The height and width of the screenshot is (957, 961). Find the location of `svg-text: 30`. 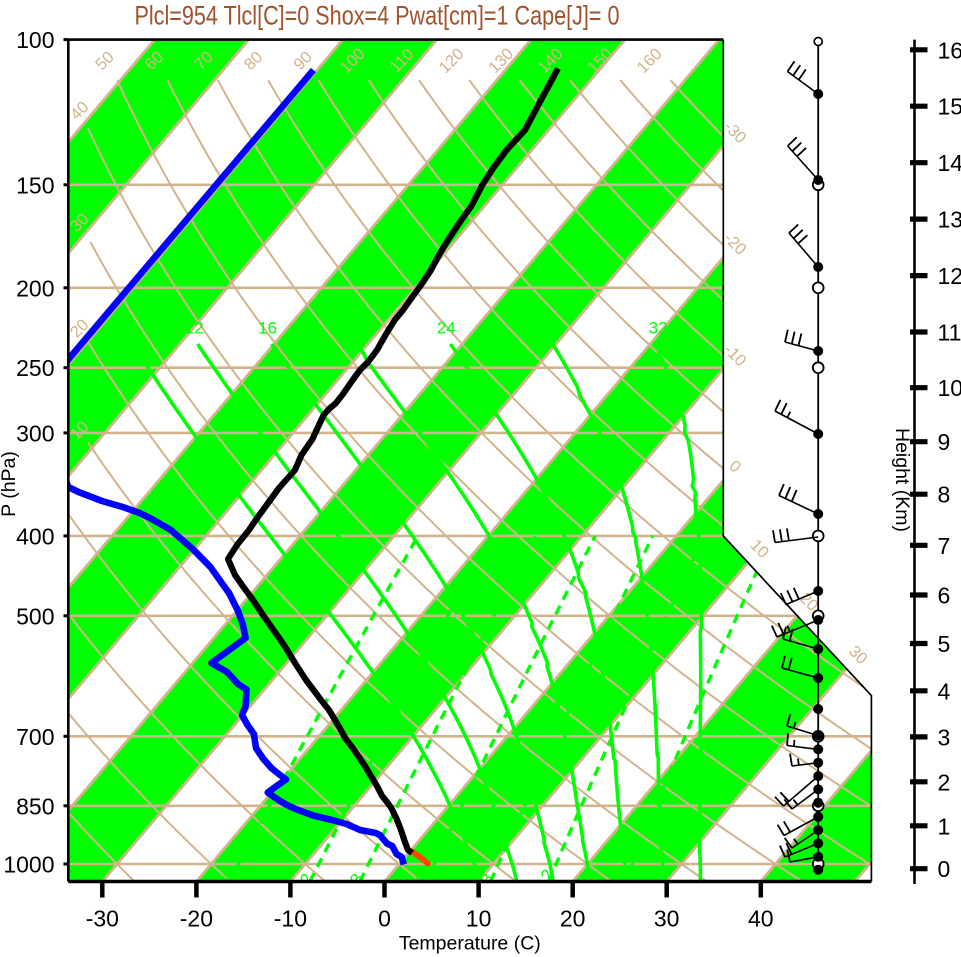

svg-text: 30 is located at coordinates (667, 919).